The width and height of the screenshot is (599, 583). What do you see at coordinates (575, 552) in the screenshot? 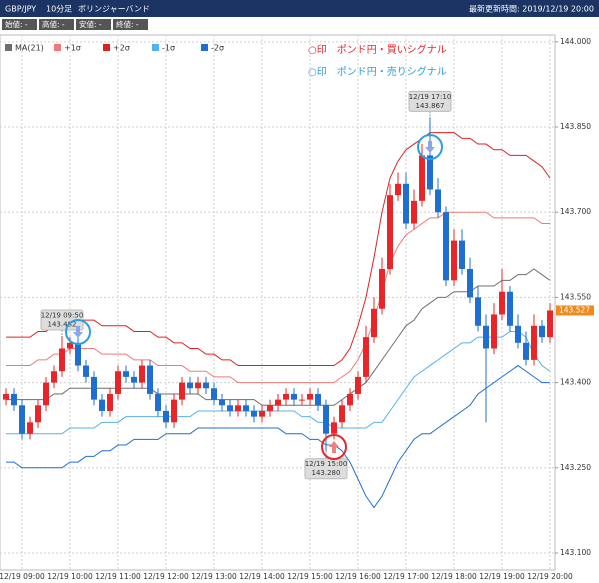
I see `y-tick-label: 143.100` at bounding box center [575, 552].